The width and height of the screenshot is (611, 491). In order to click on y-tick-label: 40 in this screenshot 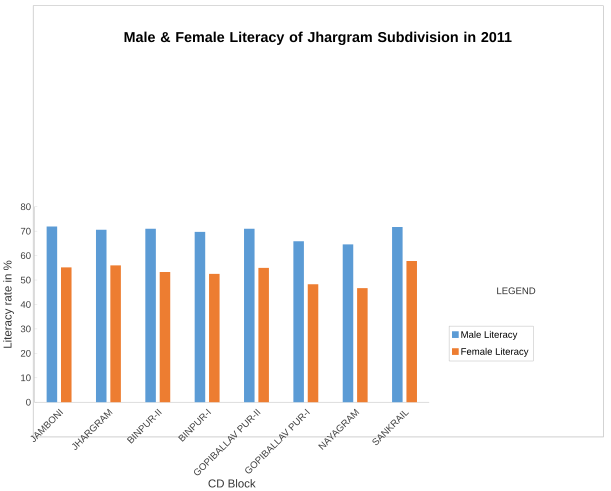, I will do `click(25, 304)`.